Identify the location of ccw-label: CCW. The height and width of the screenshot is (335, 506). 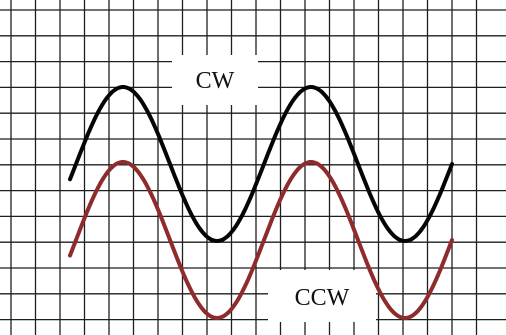
(322, 298).